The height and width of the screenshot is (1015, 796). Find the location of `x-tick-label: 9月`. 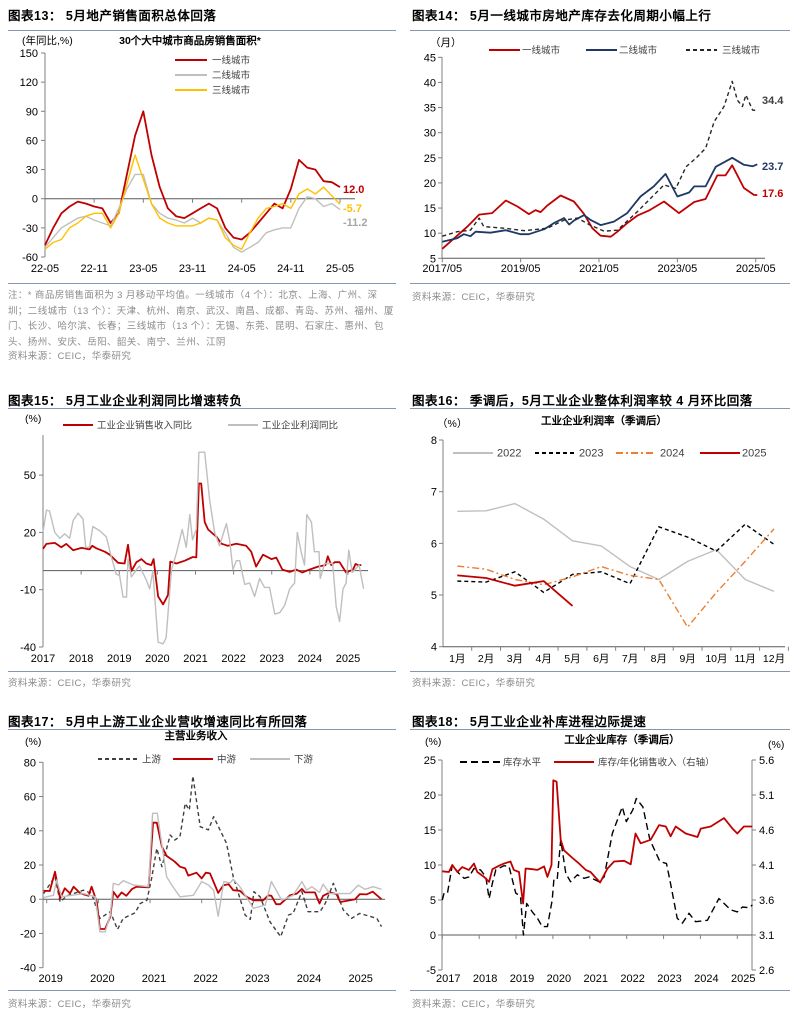

x-tick-label: 9月 is located at coordinates (687, 659).